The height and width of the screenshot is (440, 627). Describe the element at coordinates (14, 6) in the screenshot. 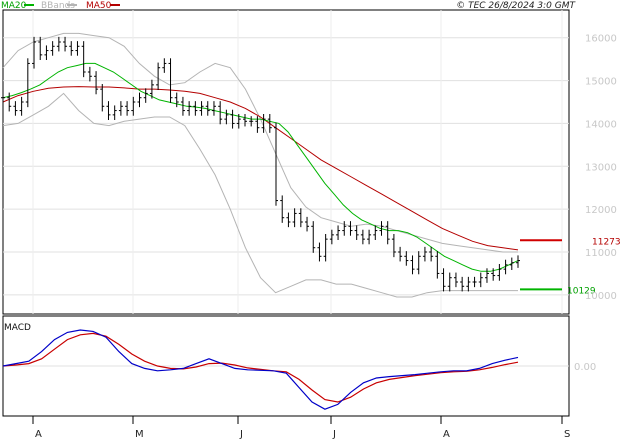

I see `legend-ma20-label: MA20` at that location.